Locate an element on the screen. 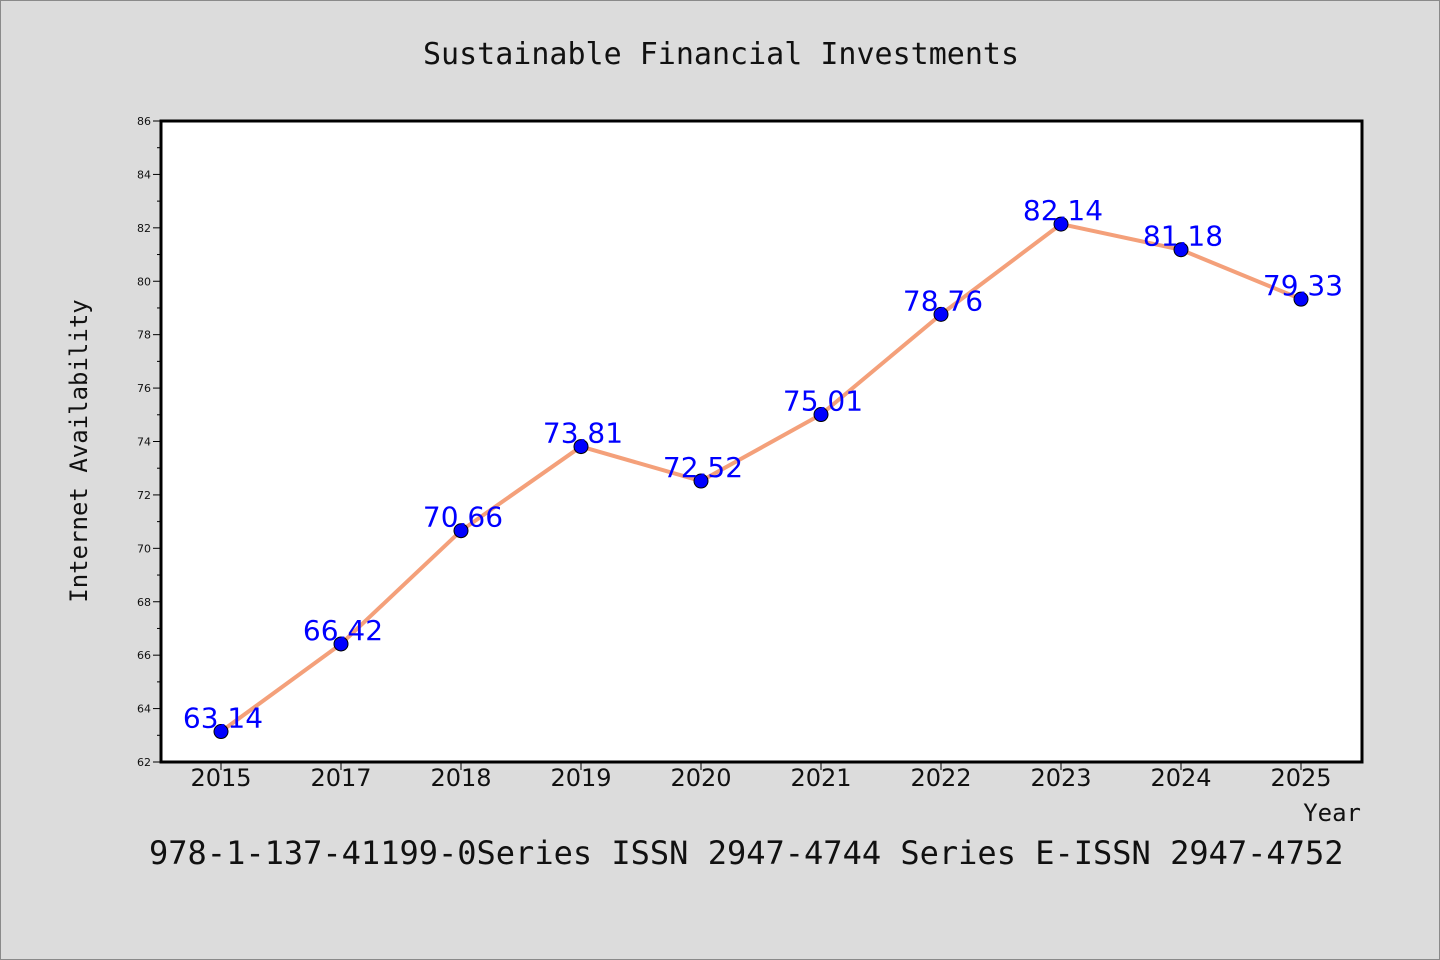  x-tick-label: 2022 is located at coordinates (940, 778).